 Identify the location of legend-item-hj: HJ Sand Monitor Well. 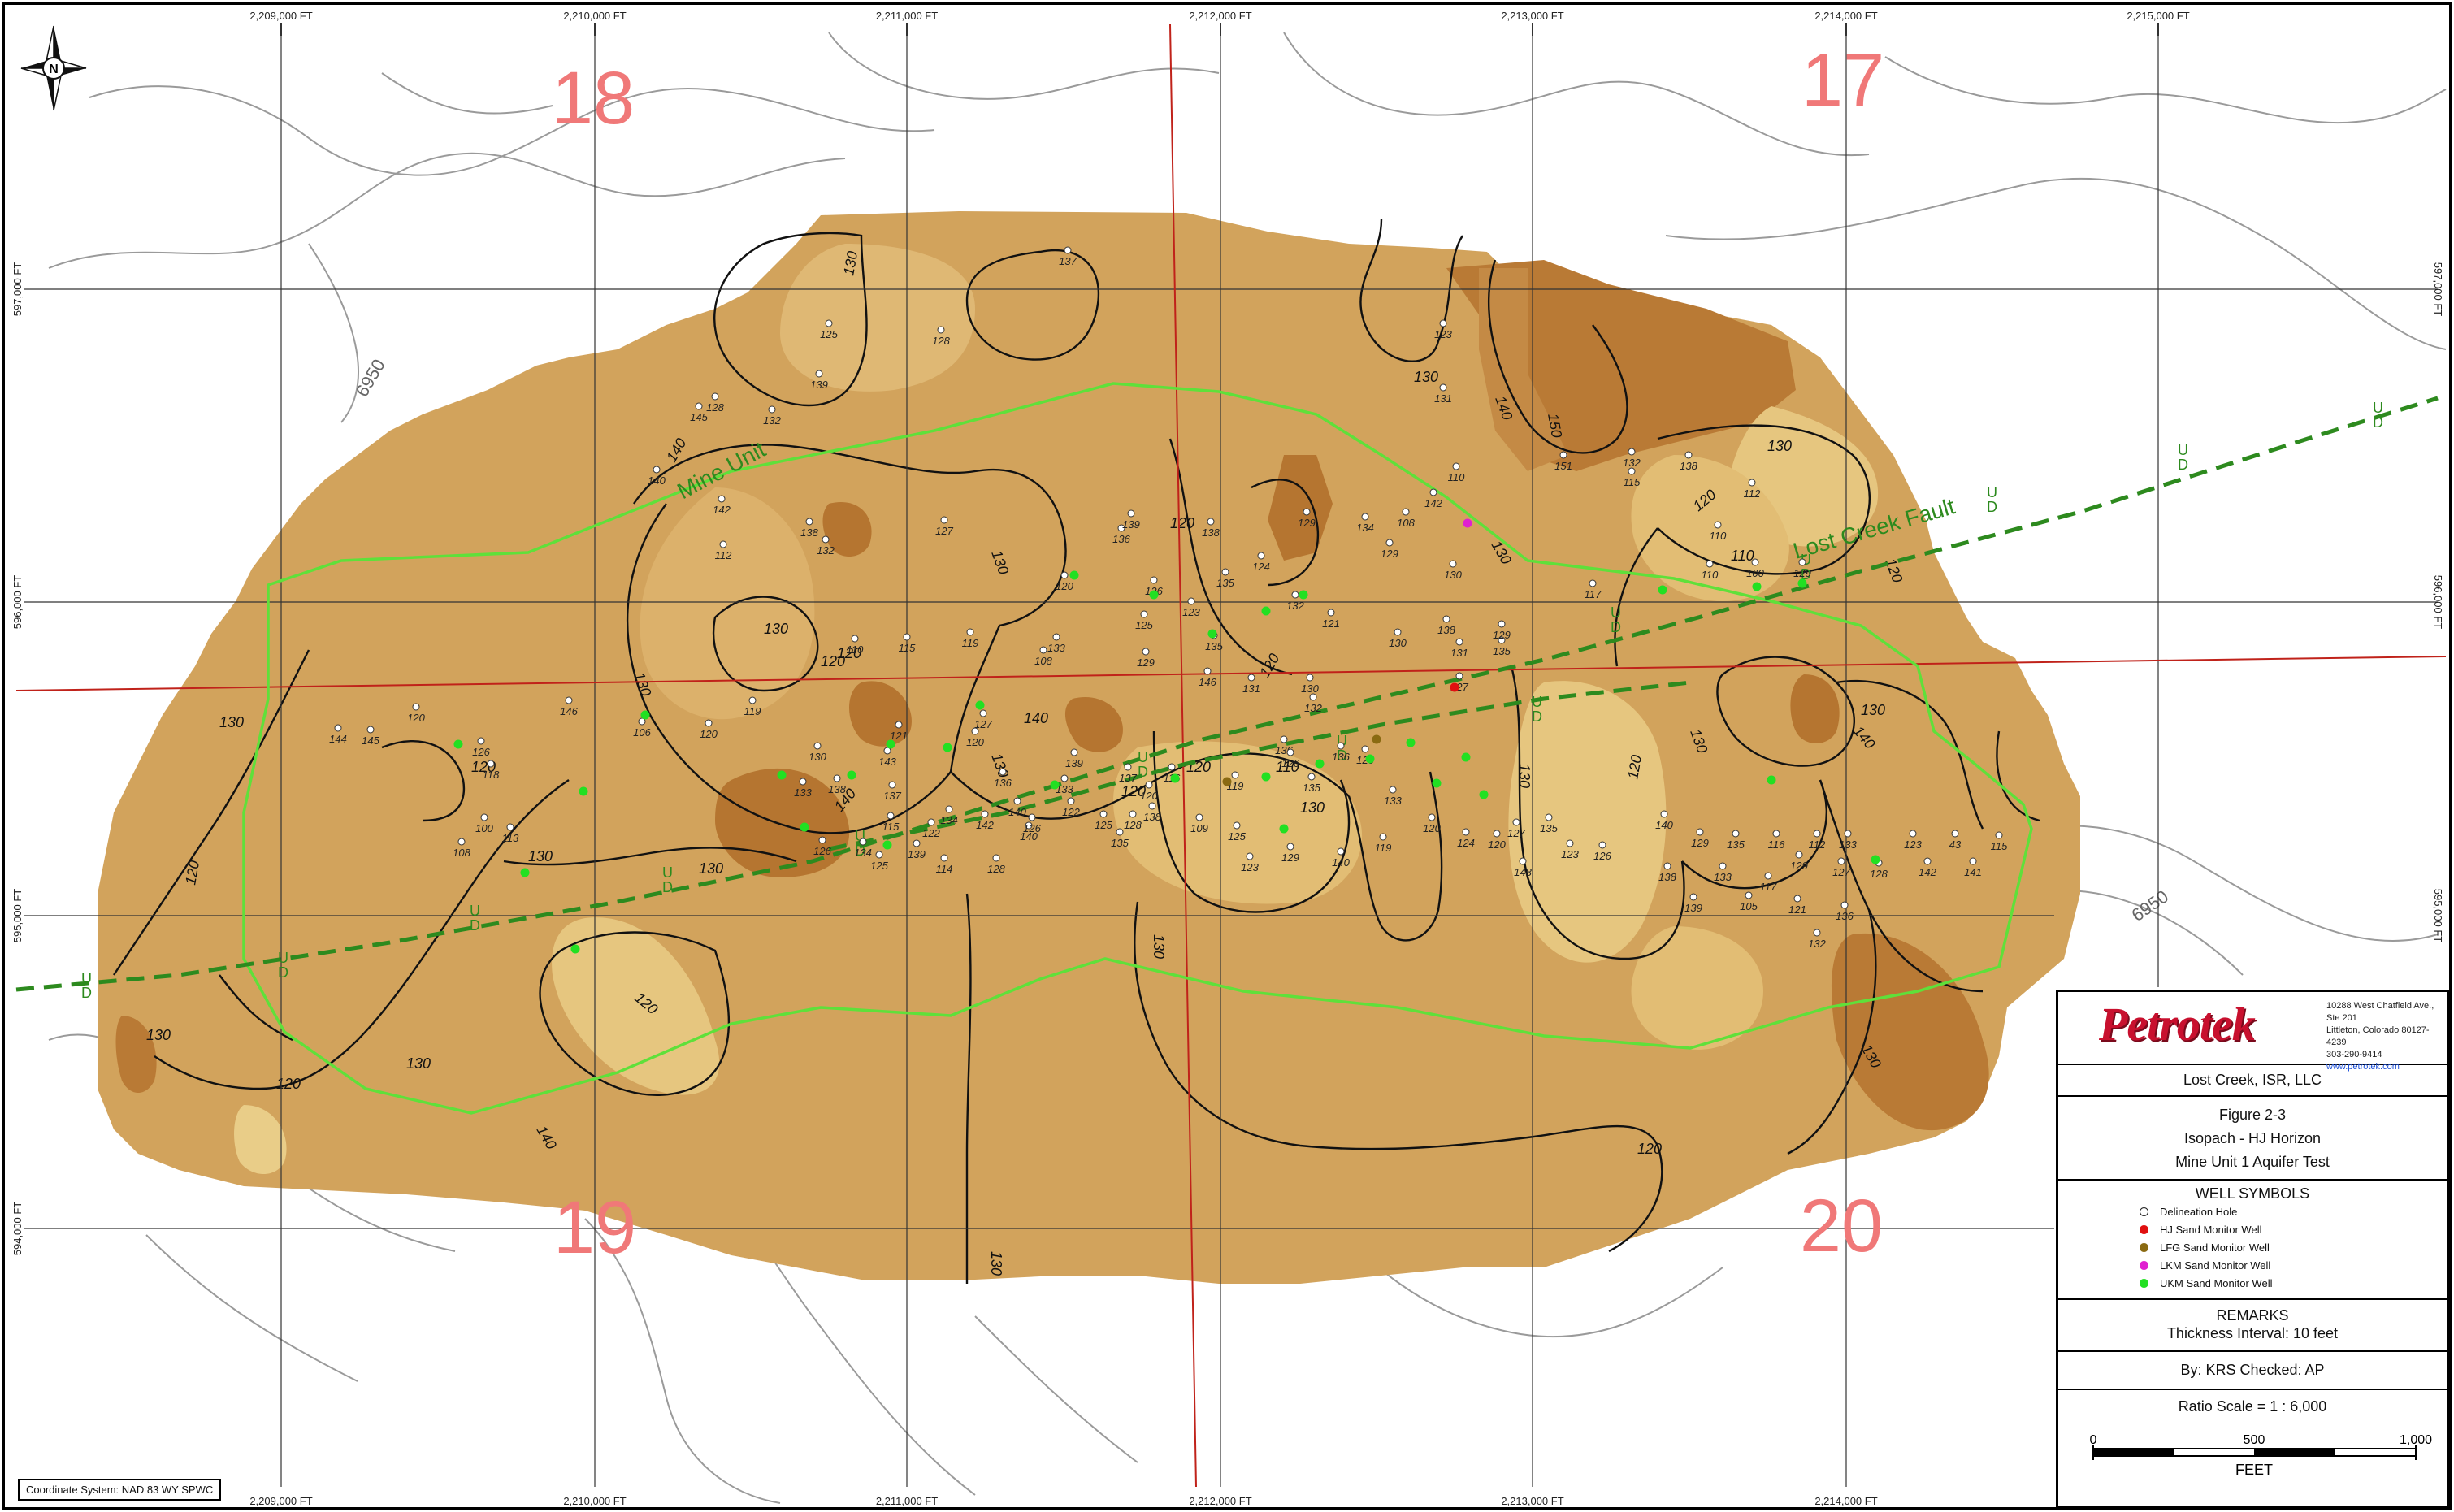
(2252, 1229).